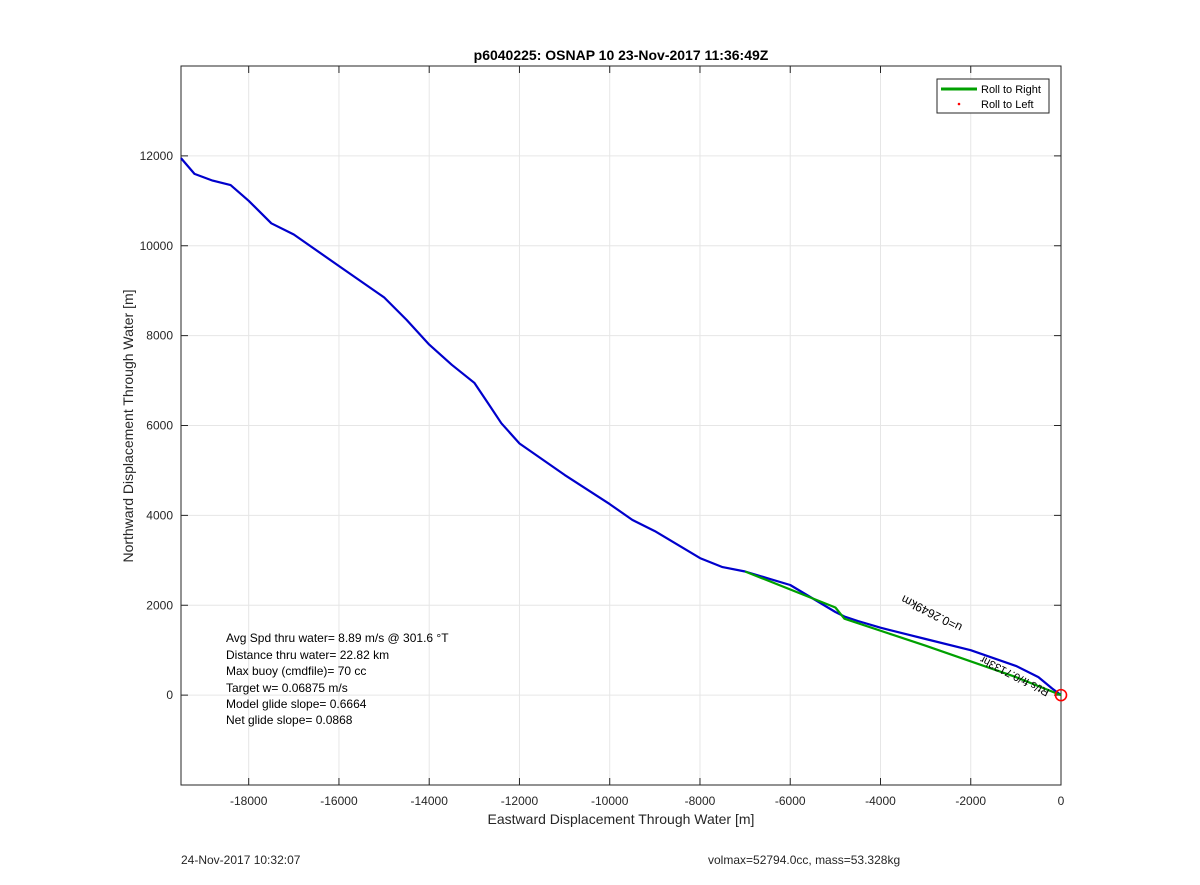 The height and width of the screenshot is (885, 1200). I want to click on legend-box, so click(993, 96).